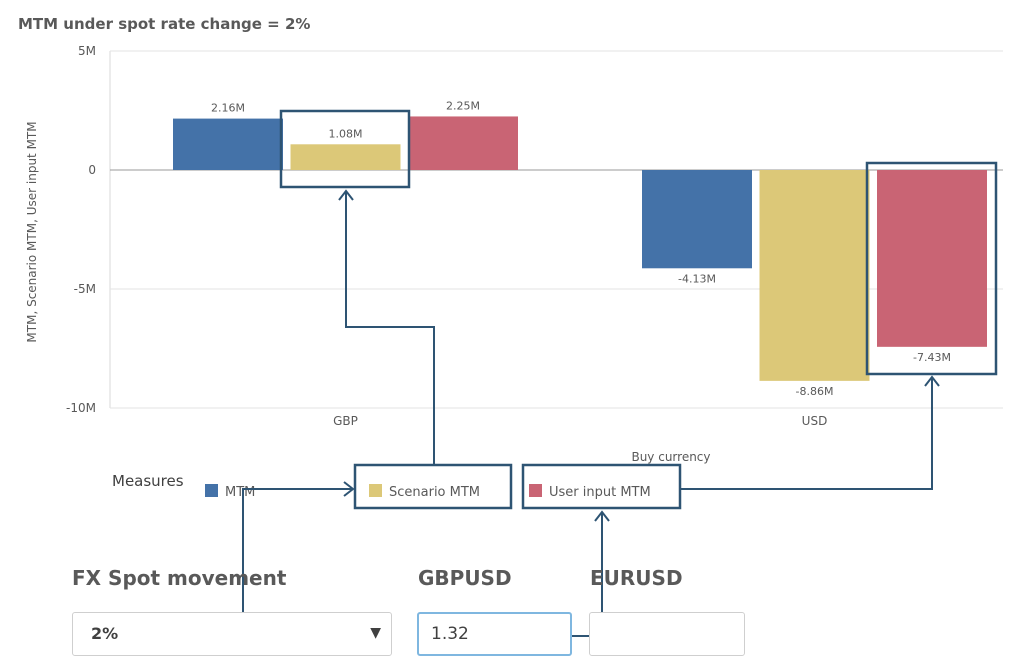 The width and height of the screenshot is (1036, 670). What do you see at coordinates (105, 633) in the screenshot?
I see `fx-spot-movement-value: 2%` at bounding box center [105, 633].